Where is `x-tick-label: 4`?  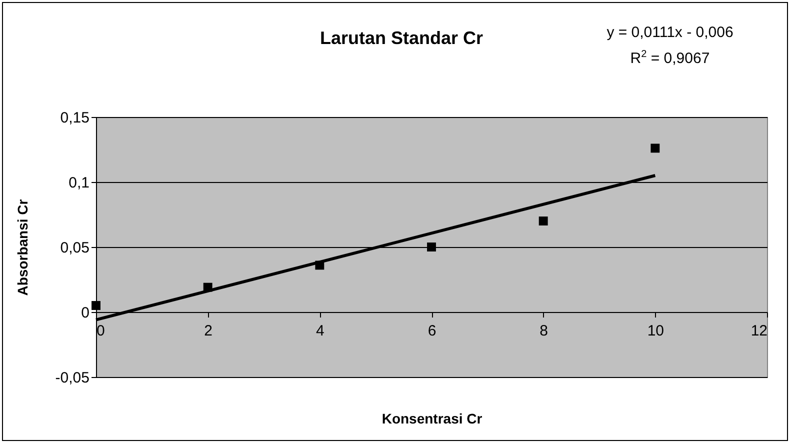 x-tick-label: 4 is located at coordinates (320, 331).